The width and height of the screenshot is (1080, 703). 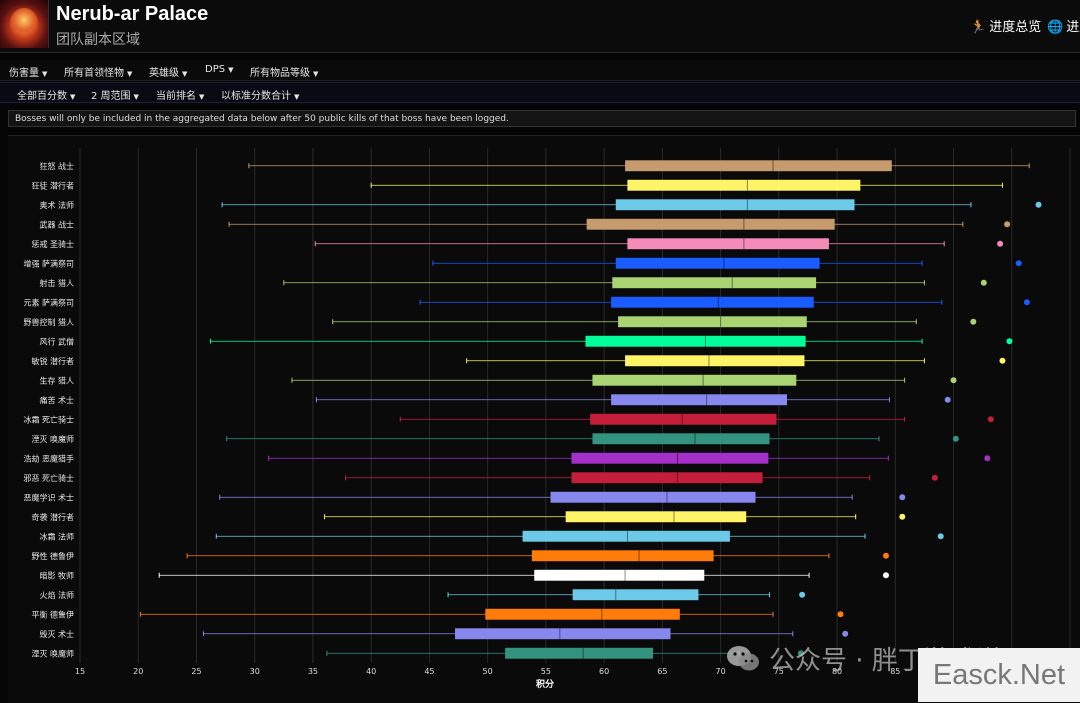 What do you see at coordinates (720, 671) in the screenshot?
I see `x-tick-label: 70` at bounding box center [720, 671].